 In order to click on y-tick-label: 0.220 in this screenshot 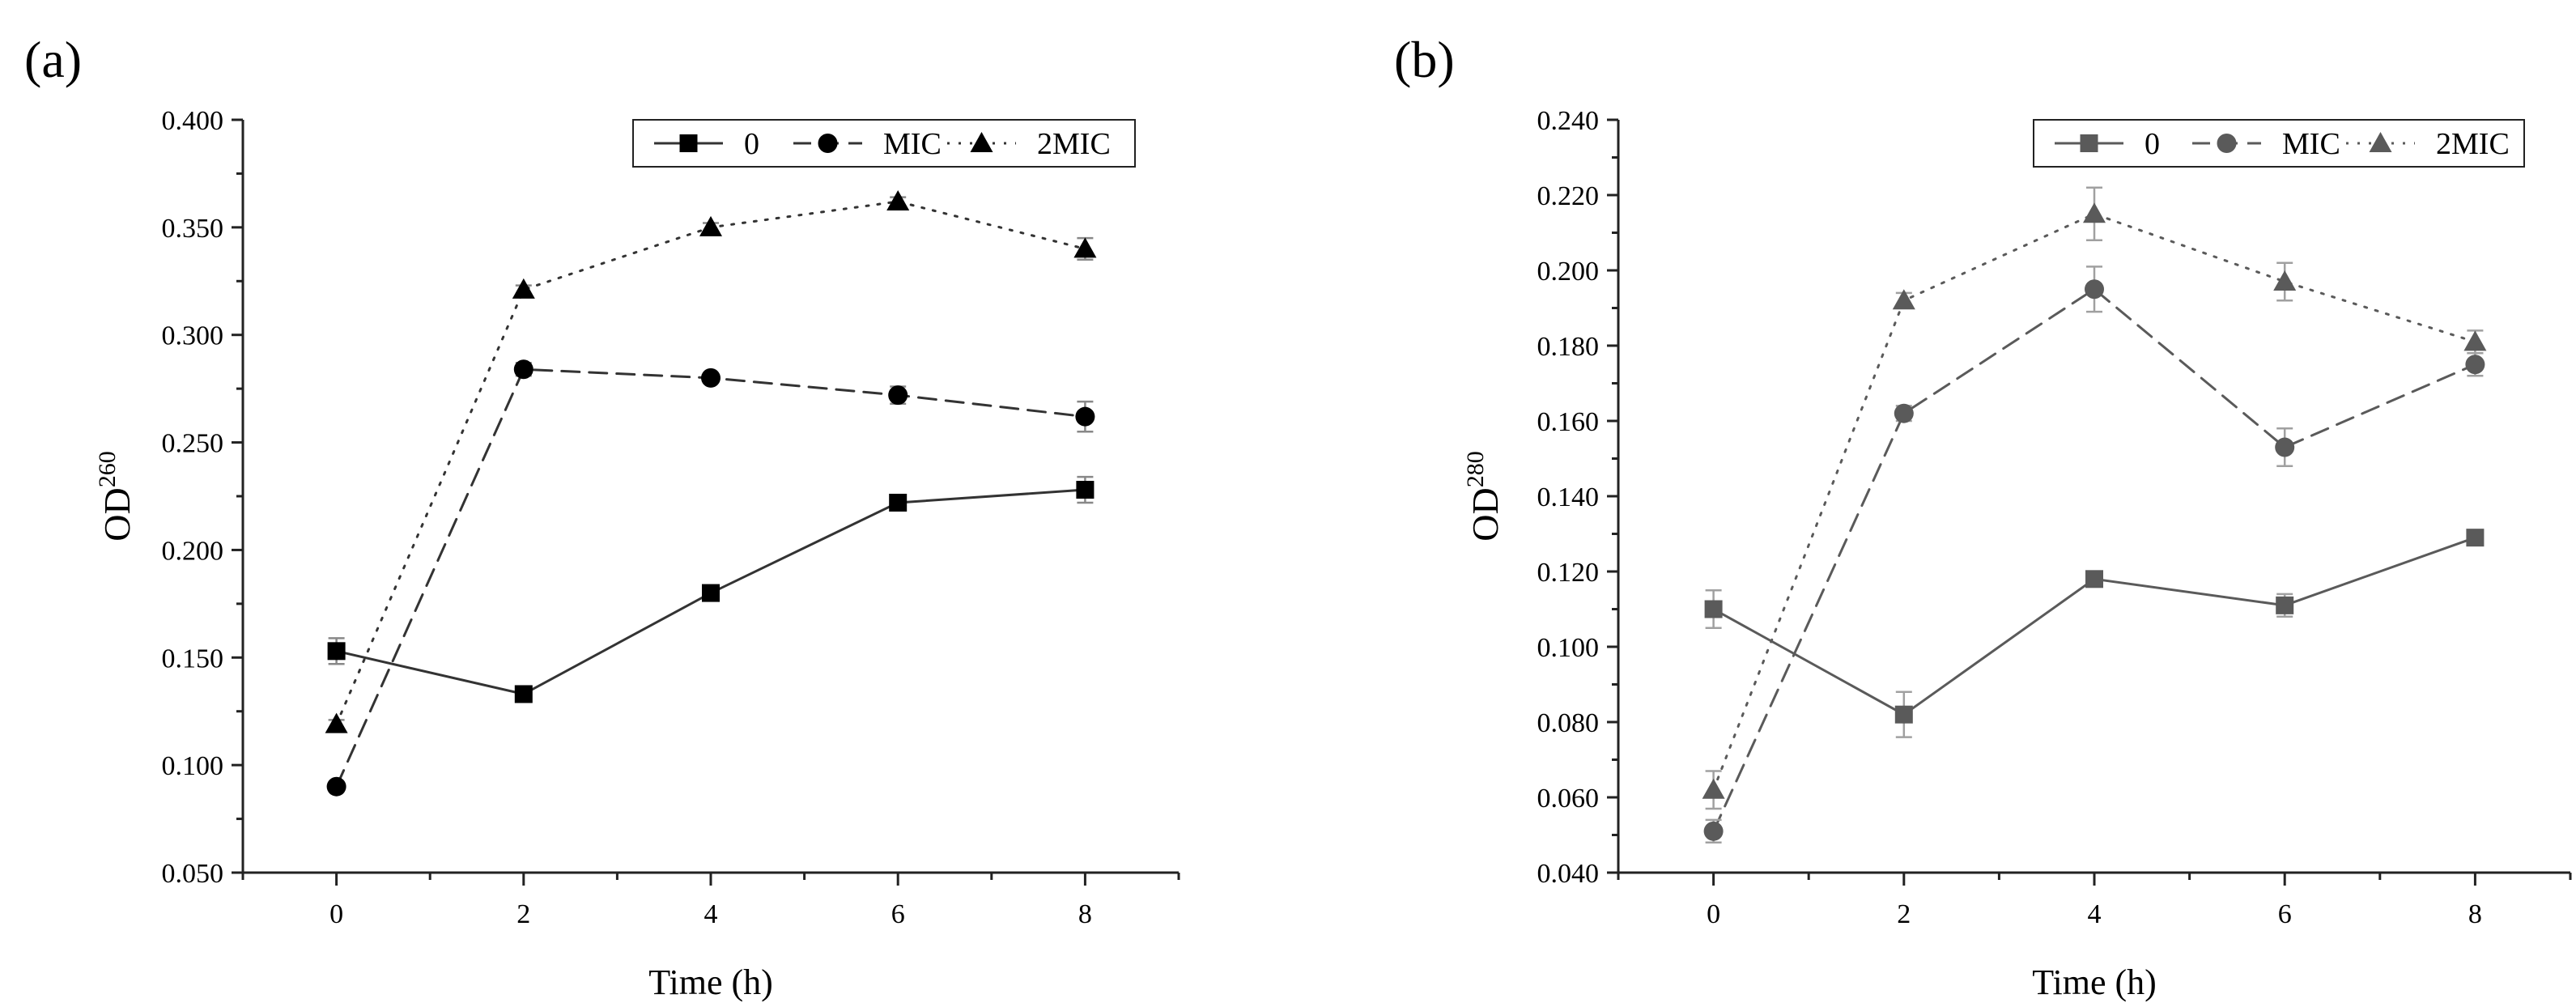, I will do `click(1569, 196)`.